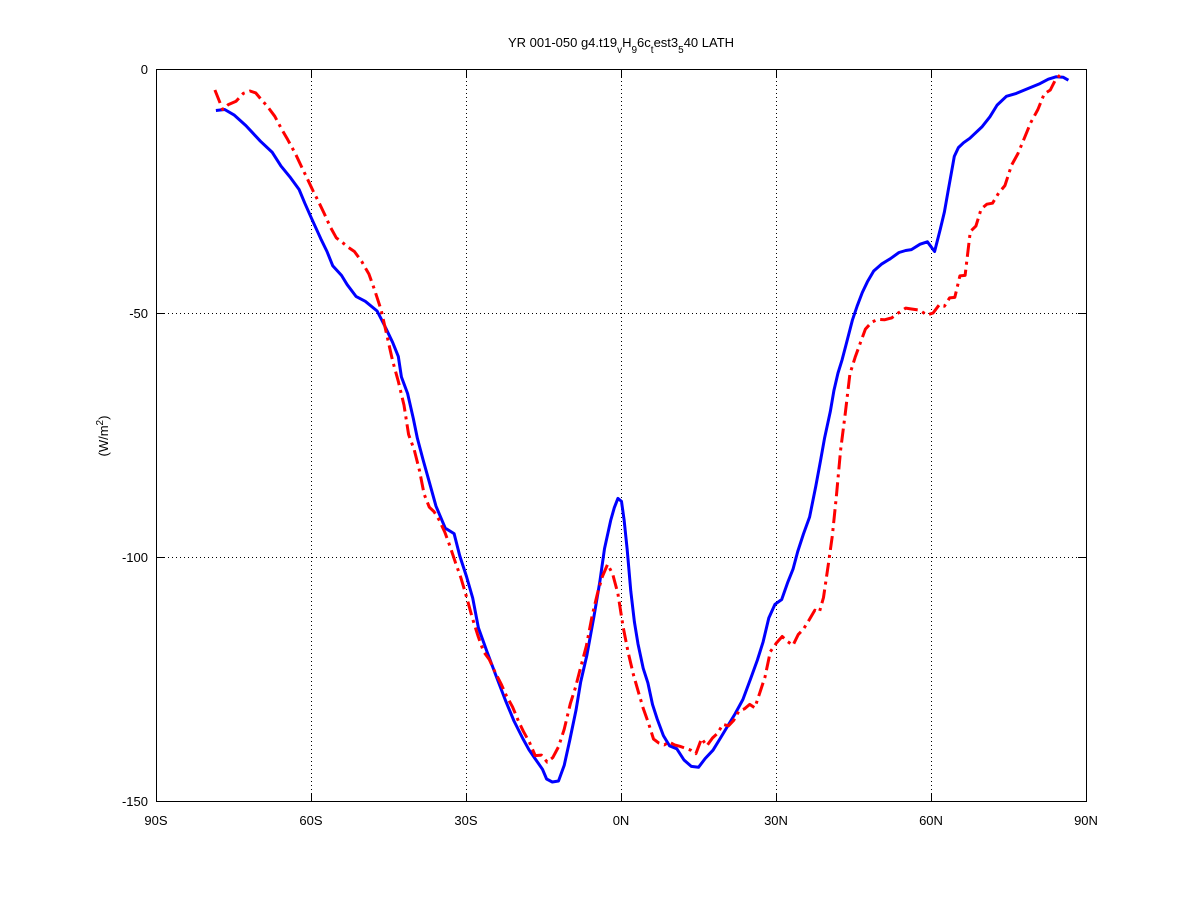  I want to click on x-tick-label: 30N, so click(776, 820).